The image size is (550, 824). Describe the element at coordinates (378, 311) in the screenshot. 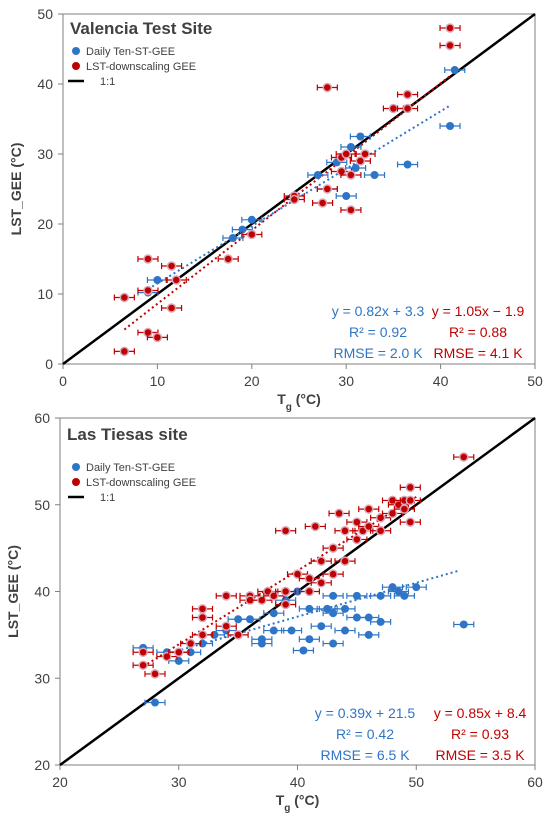

I see `stats-line: y = 0.82x + 3.3` at that location.